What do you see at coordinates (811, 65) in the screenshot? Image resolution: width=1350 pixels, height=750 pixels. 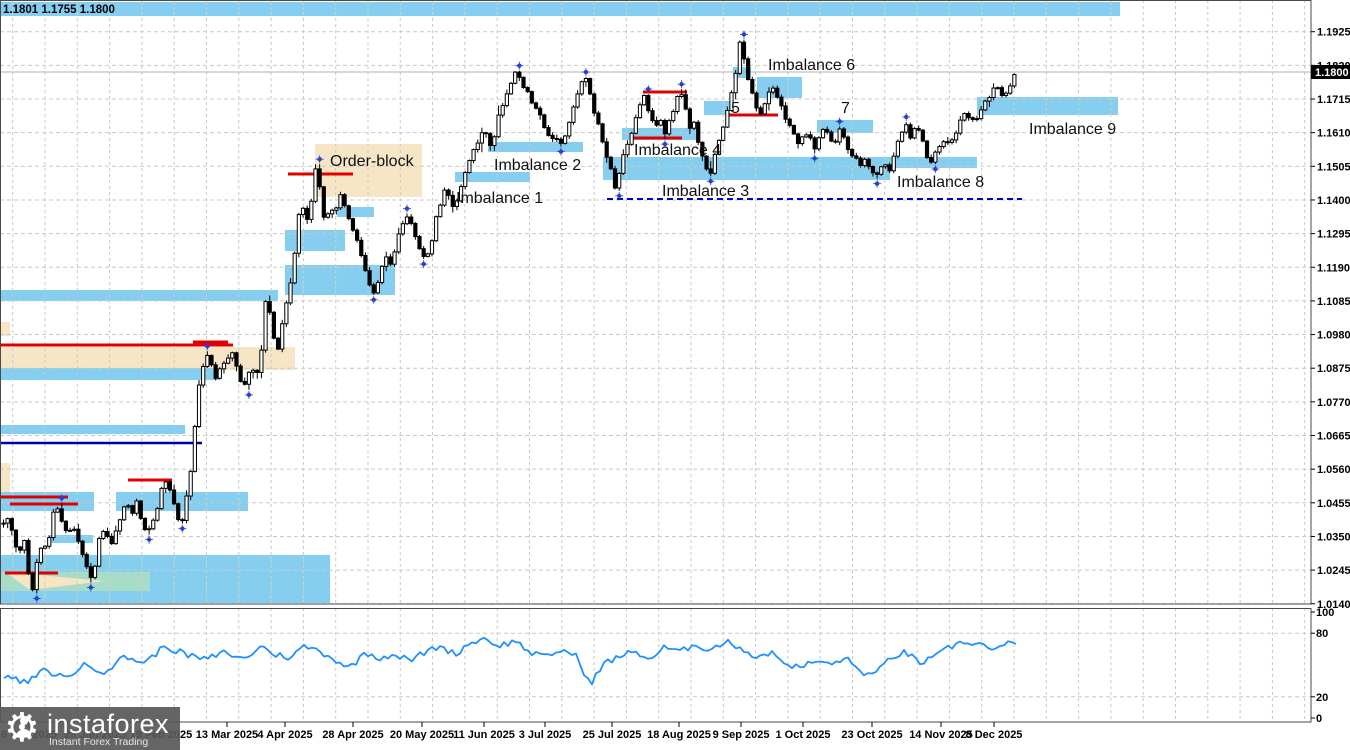 I see `annotation-label: Imbalance 6` at bounding box center [811, 65].